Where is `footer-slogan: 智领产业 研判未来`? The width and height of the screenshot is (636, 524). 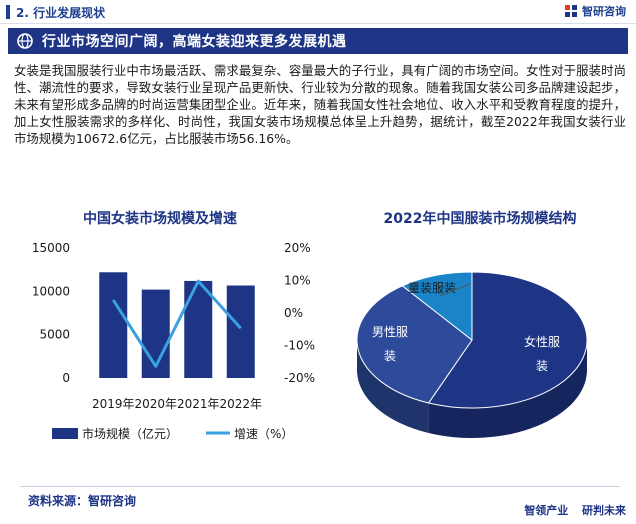 footer-slogan: 智领产业 研判未来 is located at coordinates (575, 510).